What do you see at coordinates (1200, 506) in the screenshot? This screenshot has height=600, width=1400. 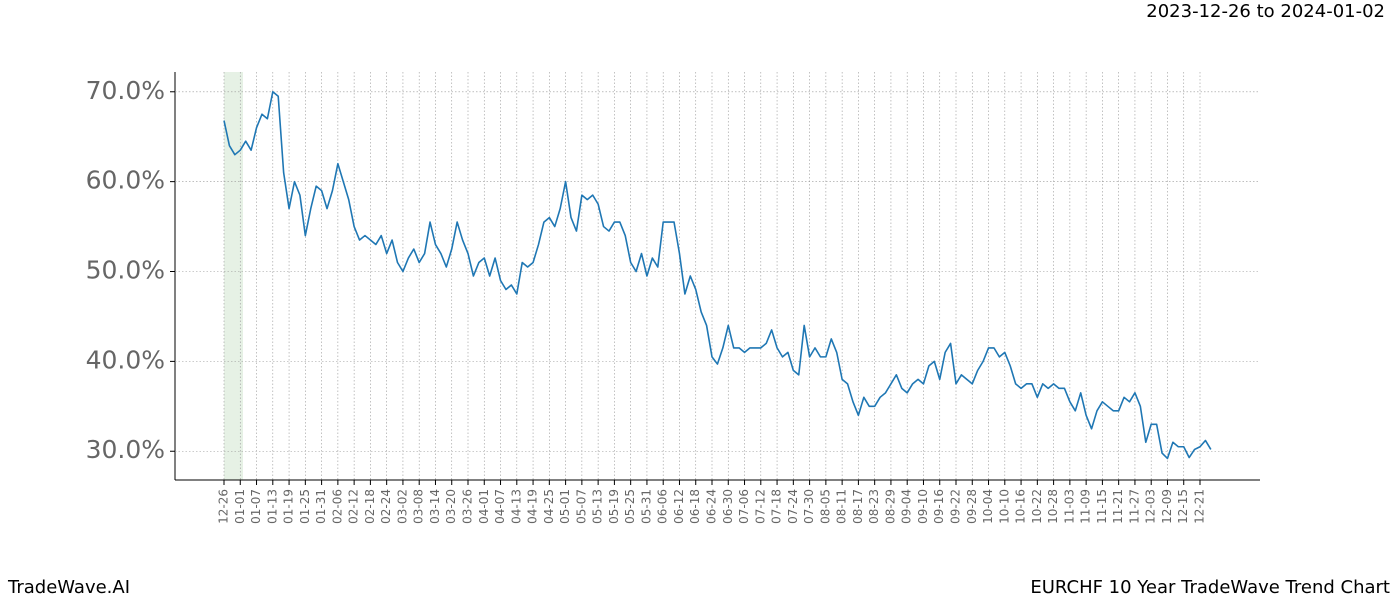 I see `x-tick-label: 12-21` at bounding box center [1200, 506].